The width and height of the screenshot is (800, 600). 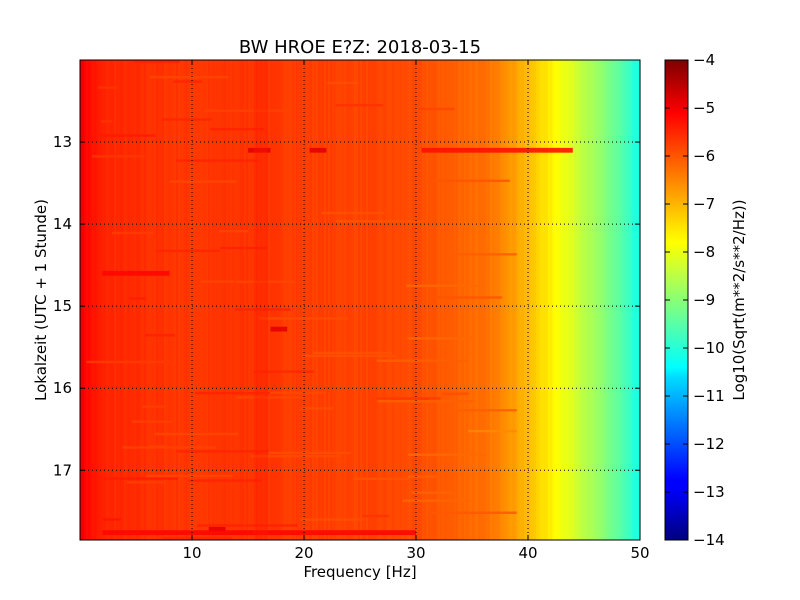 What do you see at coordinates (62, 306) in the screenshot?
I see `y-tick-label: 15` at bounding box center [62, 306].